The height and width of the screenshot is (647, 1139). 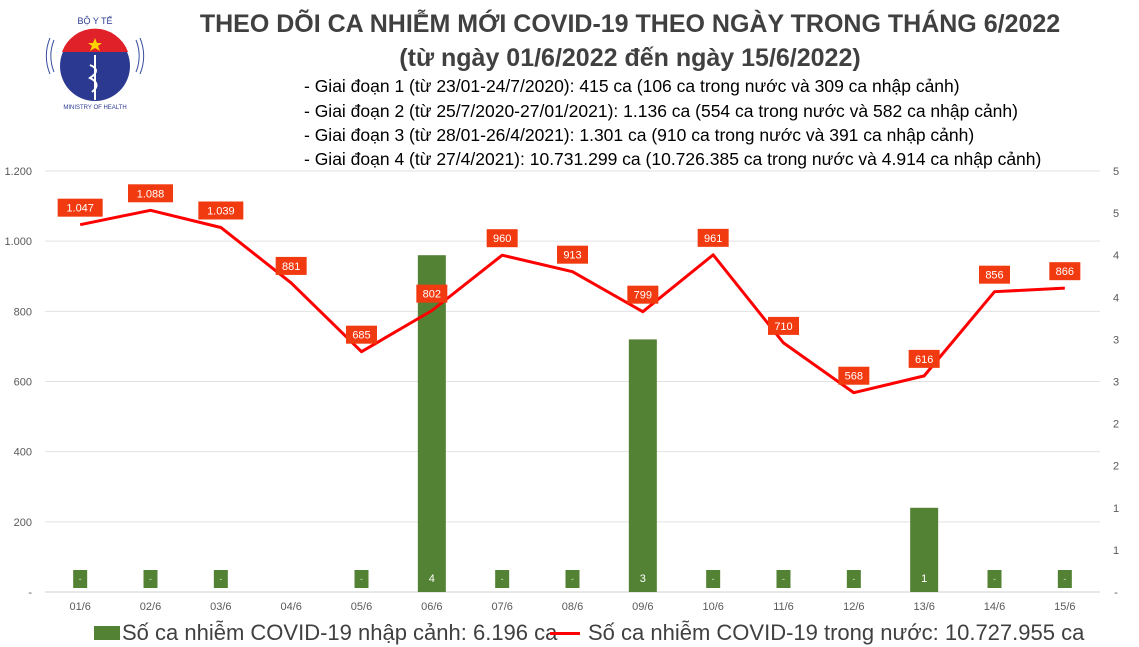 I want to click on line-data-label: 881, so click(x=291, y=267).